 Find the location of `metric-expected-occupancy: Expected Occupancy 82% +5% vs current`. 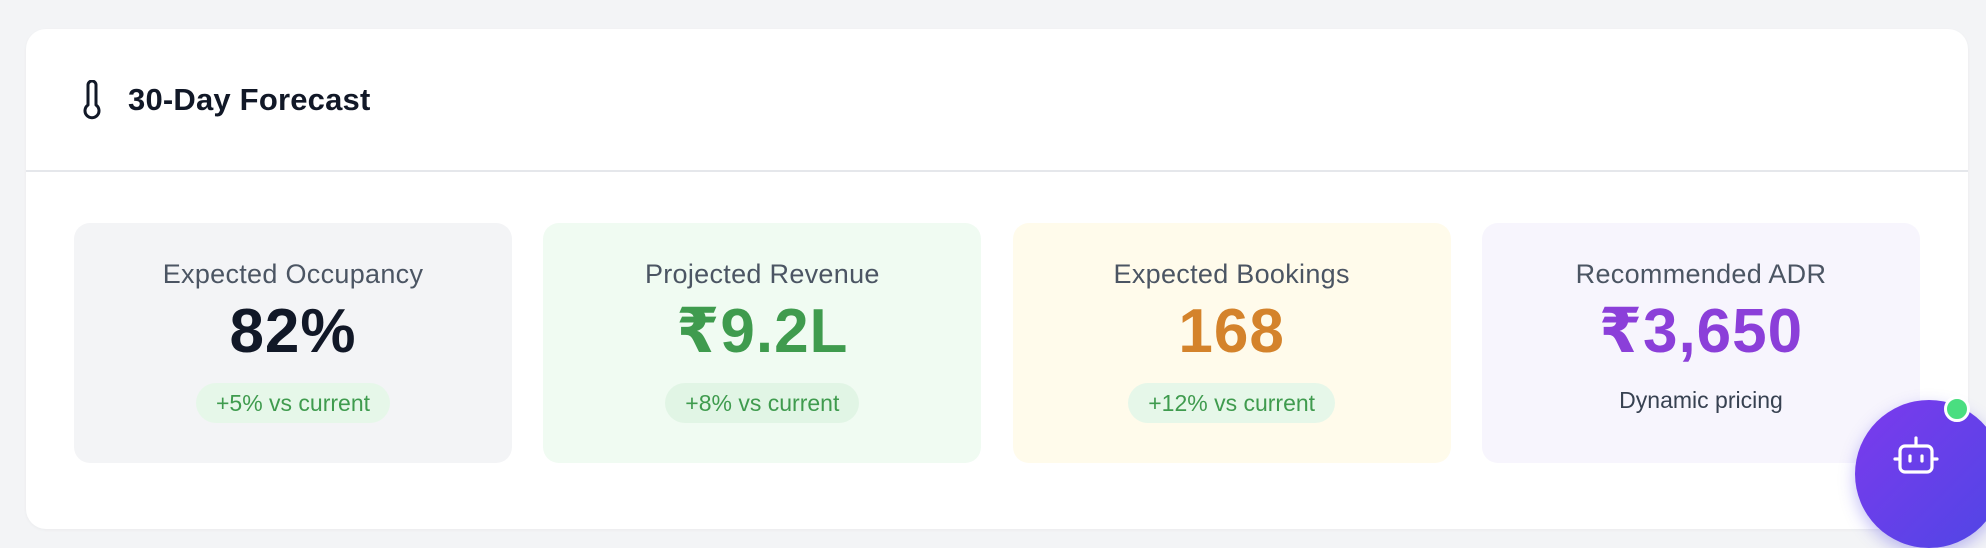

metric-expected-occupancy: Expected Occupancy 82% +5% vs current is located at coordinates (293, 343).